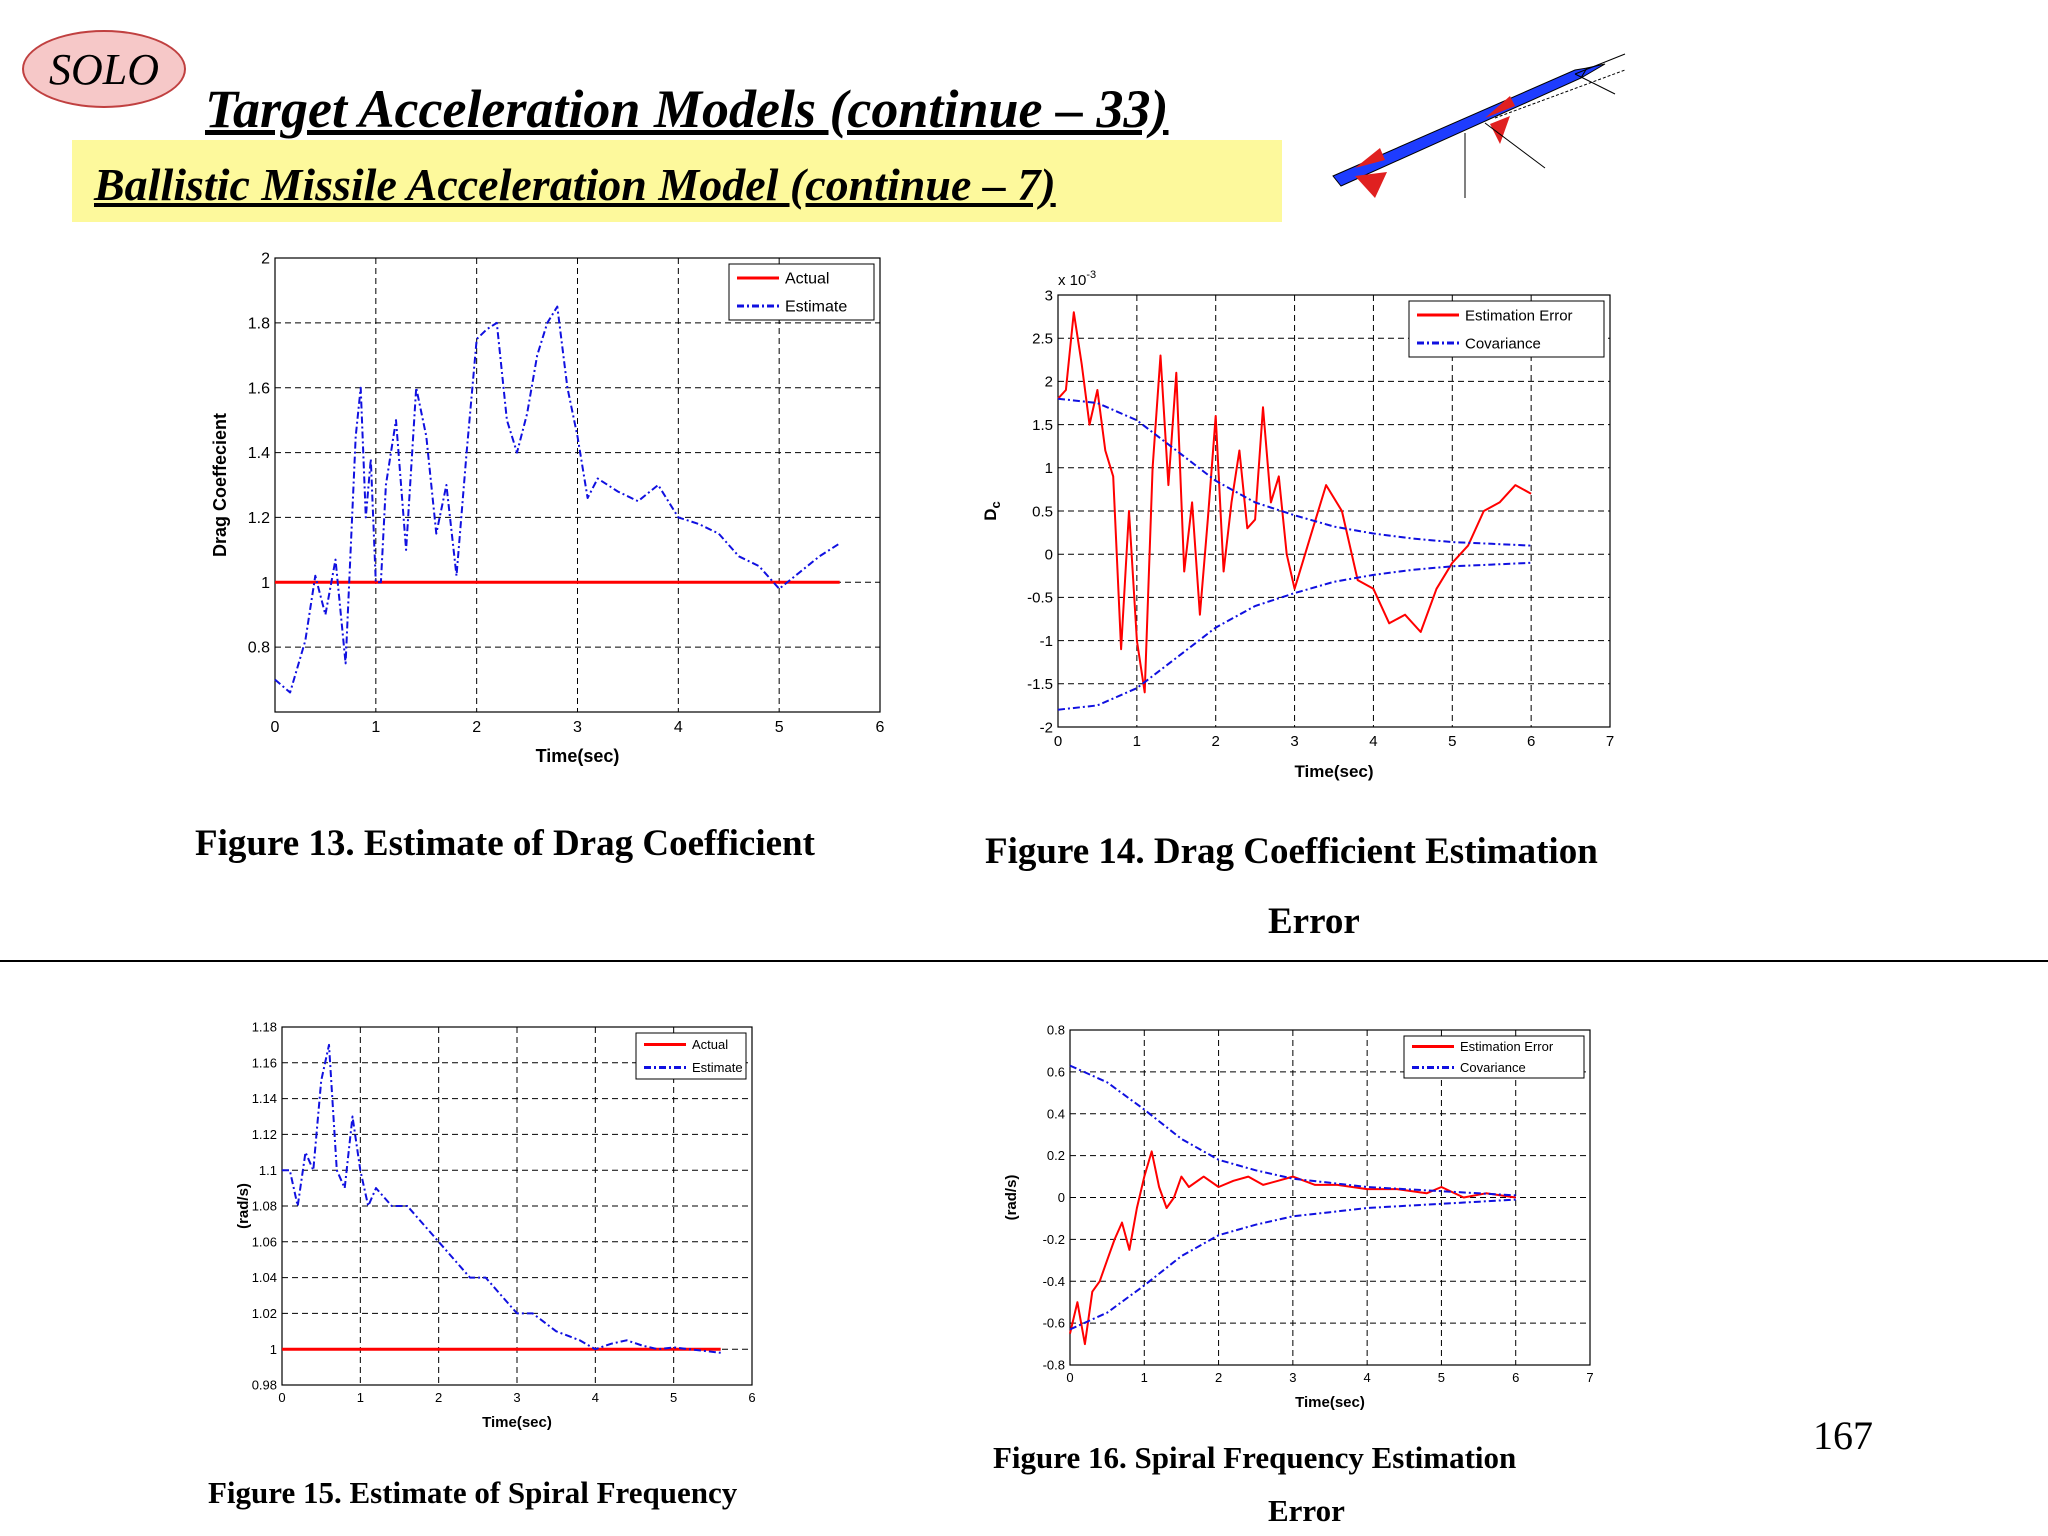 This screenshot has height=1536, width=2048. What do you see at coordinates (1843, 1435) in the screenshot?
I see `page-number: 167` at bounding box center [1843, 1435].